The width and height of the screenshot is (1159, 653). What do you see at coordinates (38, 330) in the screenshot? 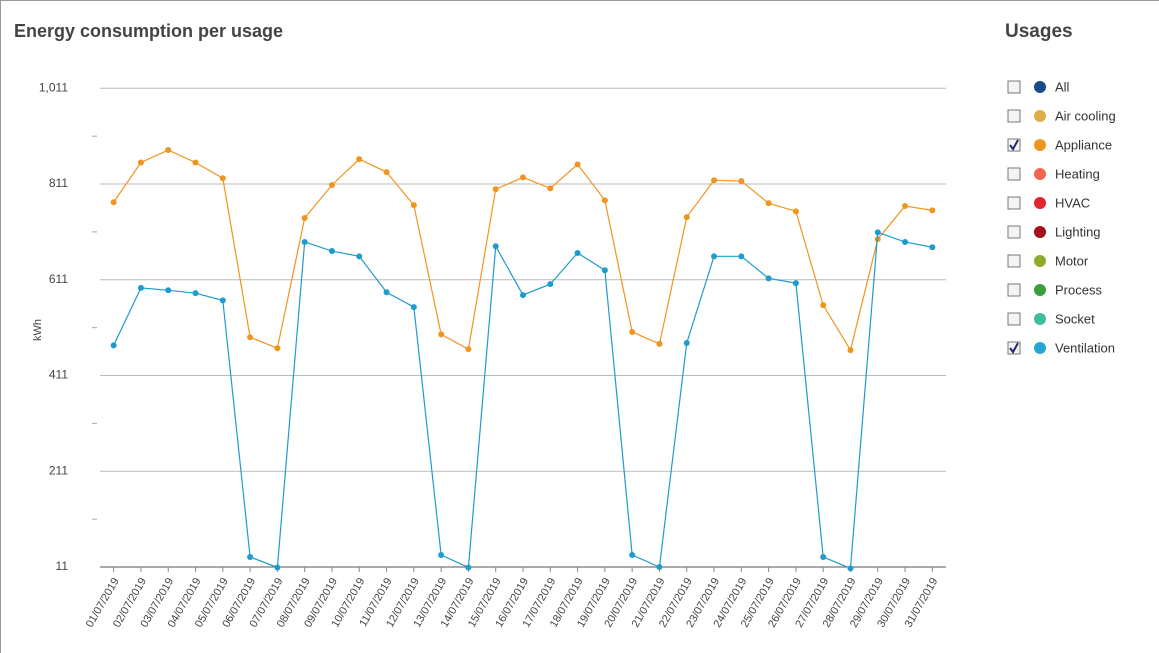
I see `y-axis-label: kWh` at bounding box center [38, 330].